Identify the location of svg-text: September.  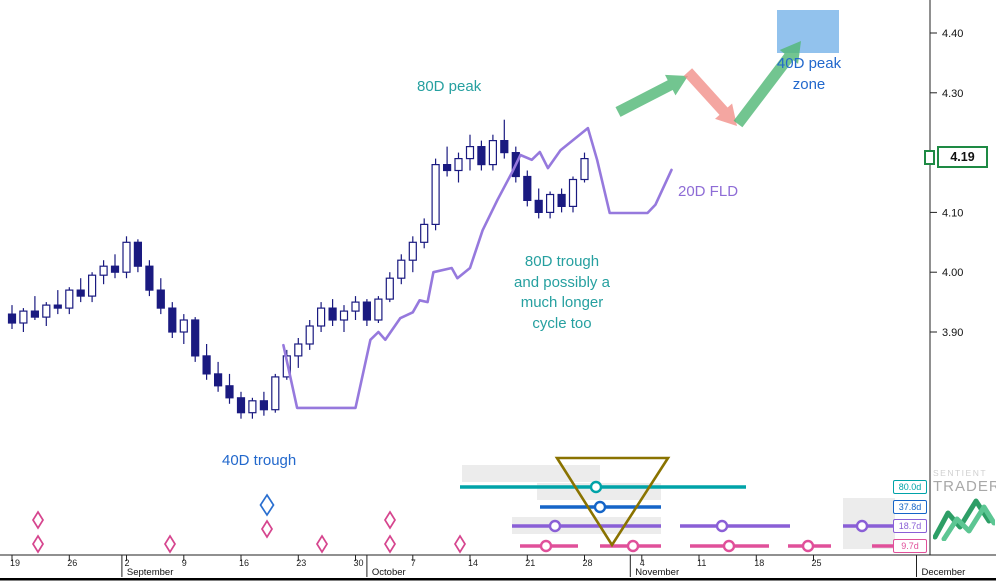
(150, 572).